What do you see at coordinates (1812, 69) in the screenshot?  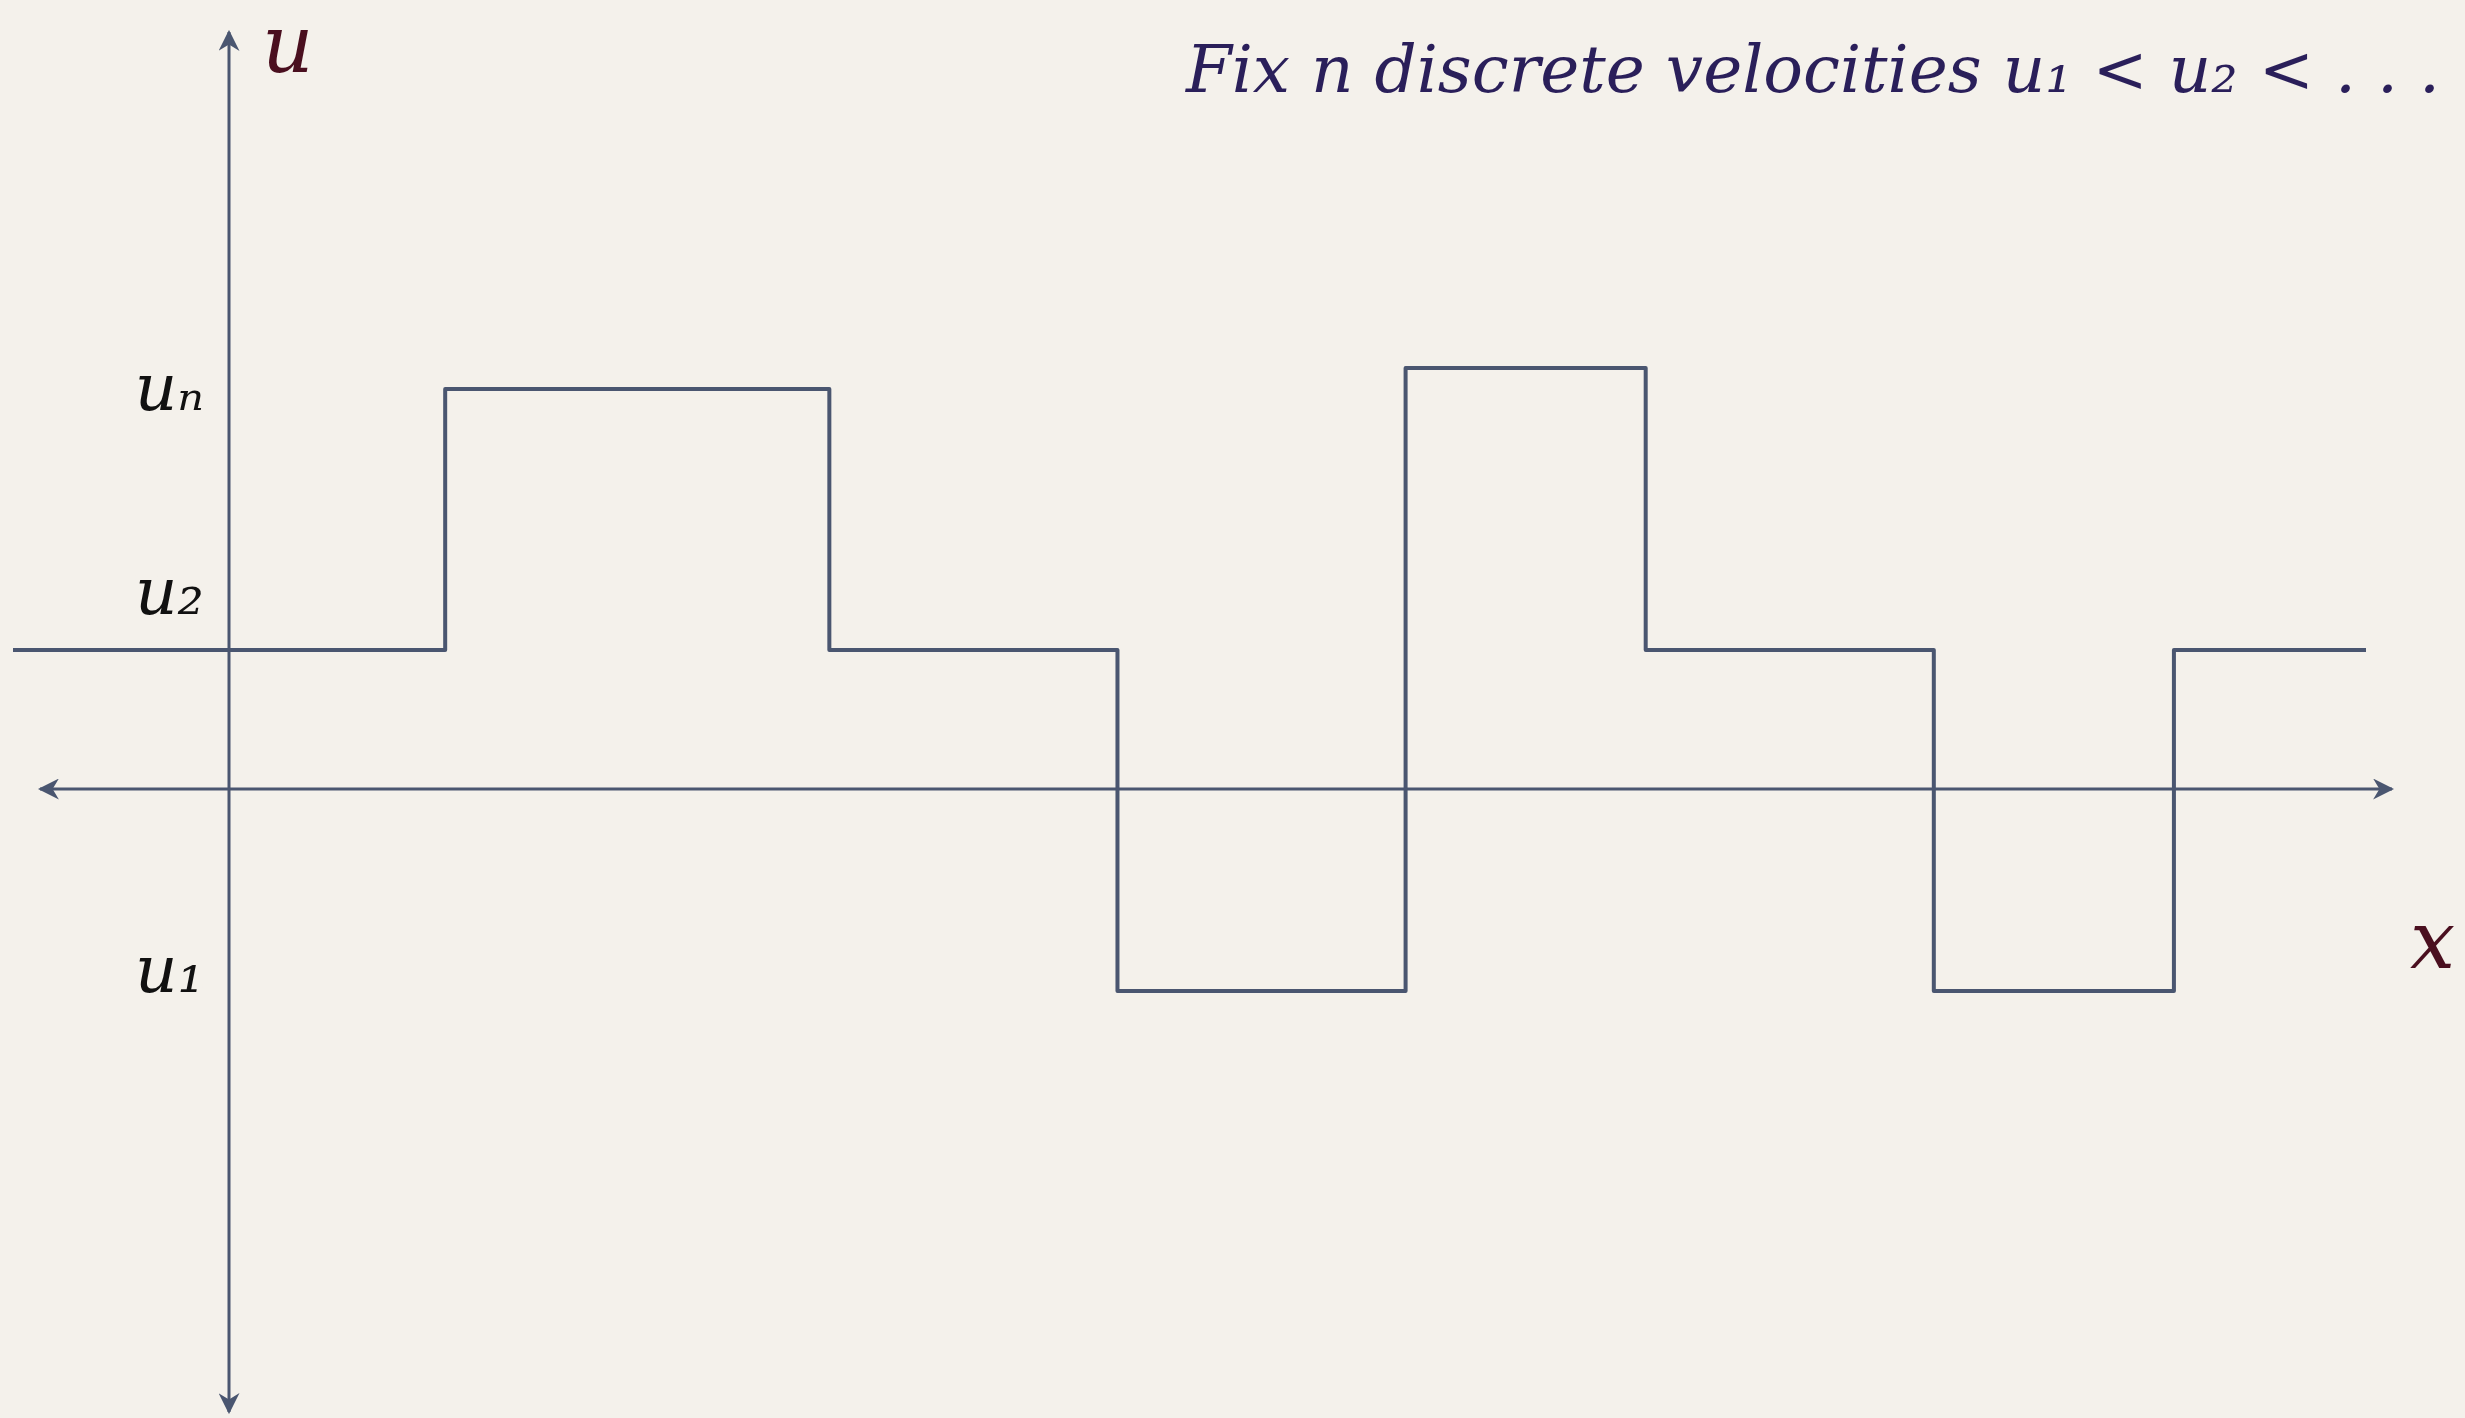 I see `chart-title: Fix n discrete velocities u₁ < u₂ < . . .` at bounding box center [1812, 69].